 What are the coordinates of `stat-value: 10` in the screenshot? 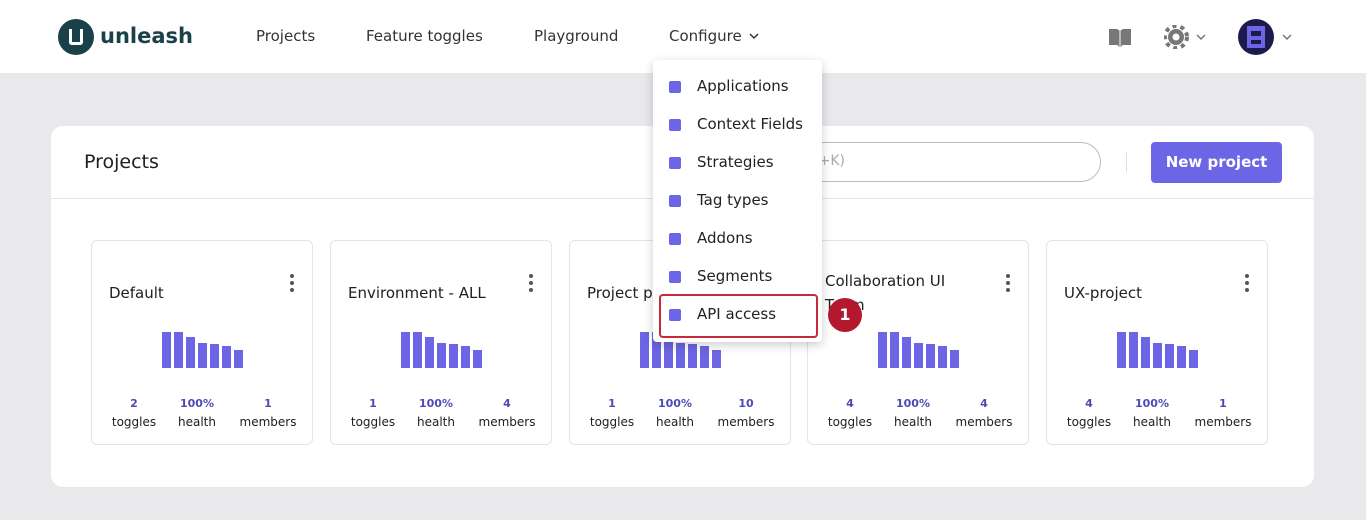 It's located at (746, 403).